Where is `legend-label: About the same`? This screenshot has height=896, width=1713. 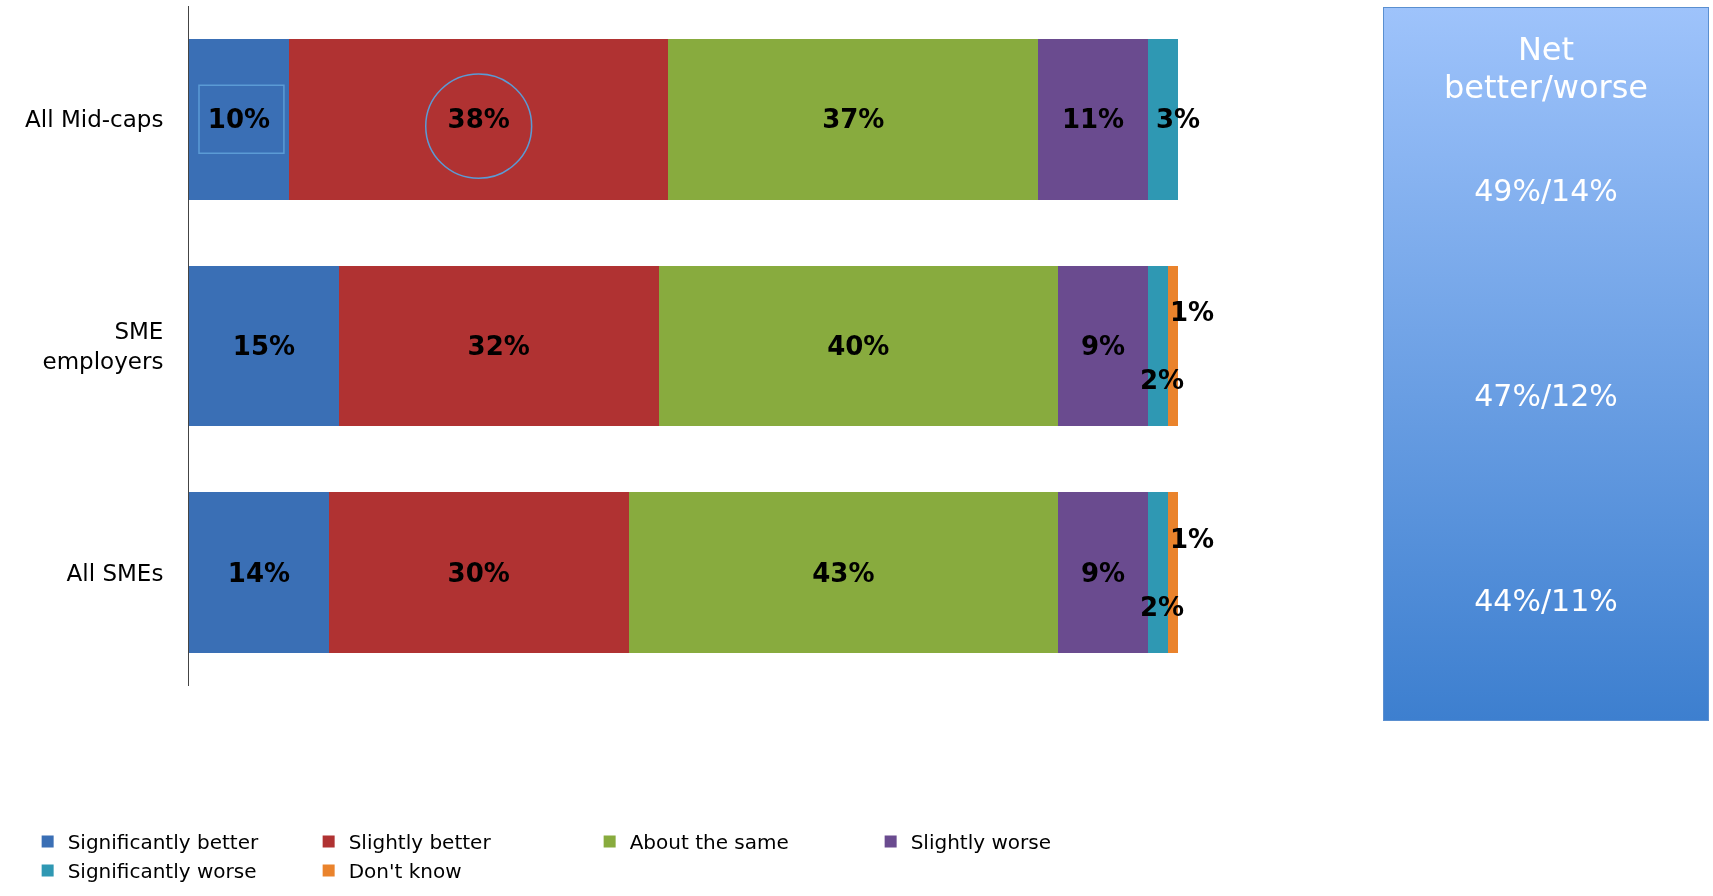 legend-label: About the same is located at coordinates (709, 842).